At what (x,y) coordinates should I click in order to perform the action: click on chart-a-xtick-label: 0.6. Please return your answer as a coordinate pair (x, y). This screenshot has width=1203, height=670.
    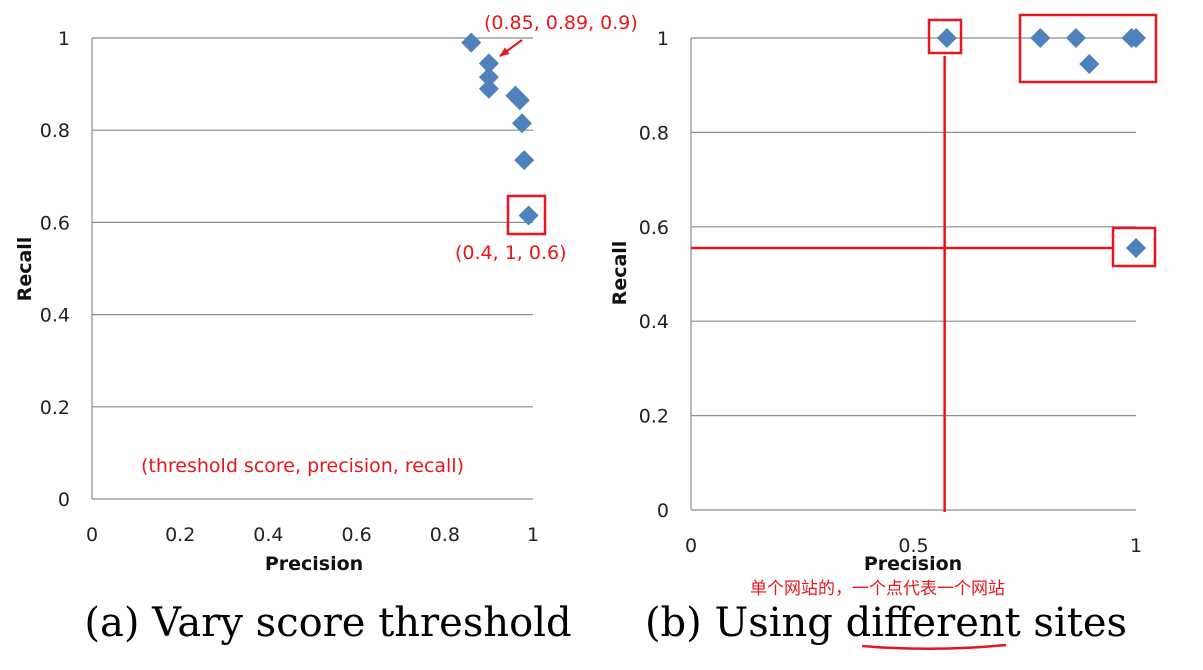
    Looking at the image, I should click on (356, 535).